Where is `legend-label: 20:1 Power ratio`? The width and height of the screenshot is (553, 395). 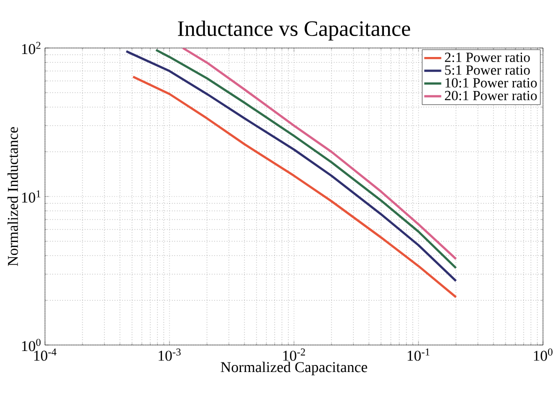
legend-label: 20:1 Power ratio is located at coordinates (490, 95).